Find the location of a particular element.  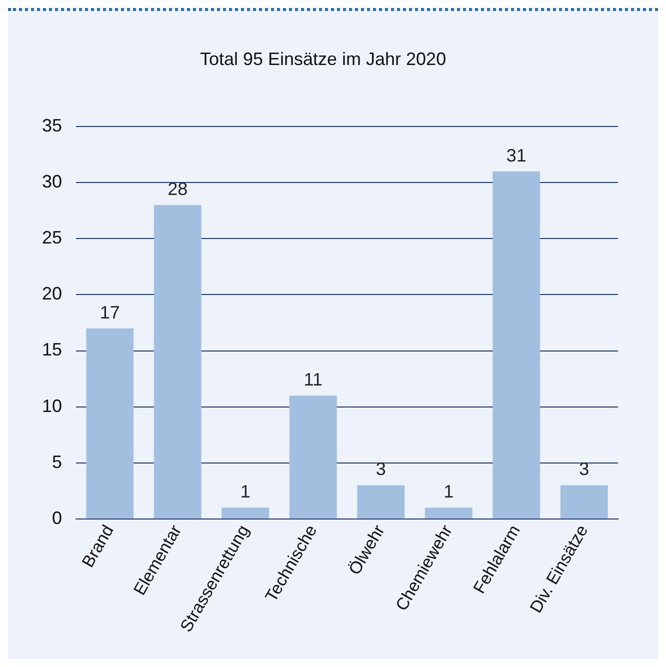

y-tick-label: 0 is located at coordinates (57, 518).